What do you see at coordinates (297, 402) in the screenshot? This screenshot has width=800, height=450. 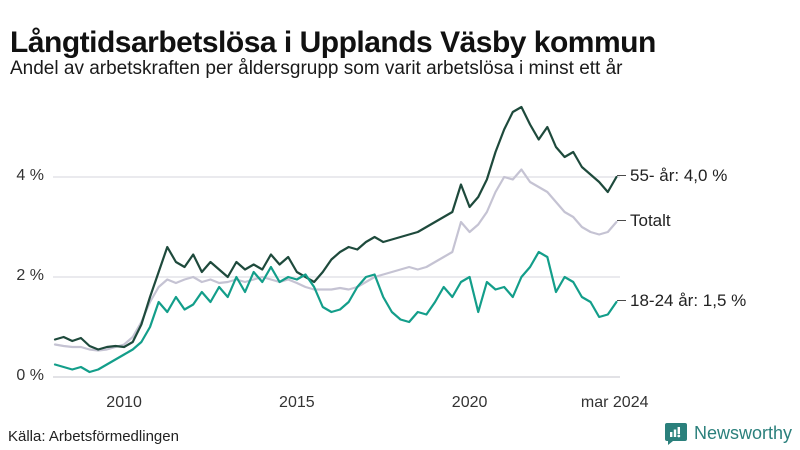 I see `x-axis-tick-2015: 2015` at bounding box center [297, 402].